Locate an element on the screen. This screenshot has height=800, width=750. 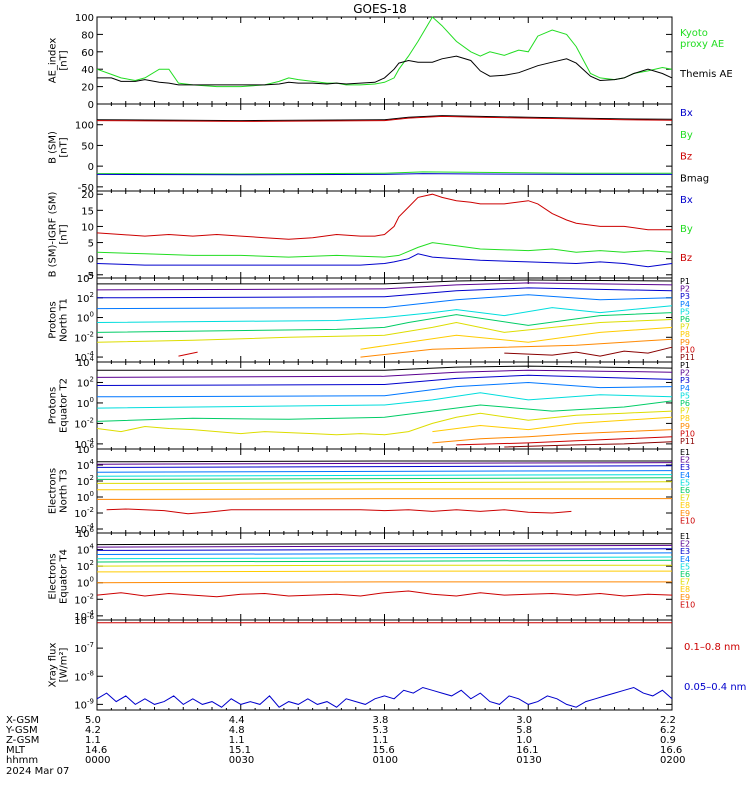
footer-row-label: MLT is located at coordinates (15, 750).